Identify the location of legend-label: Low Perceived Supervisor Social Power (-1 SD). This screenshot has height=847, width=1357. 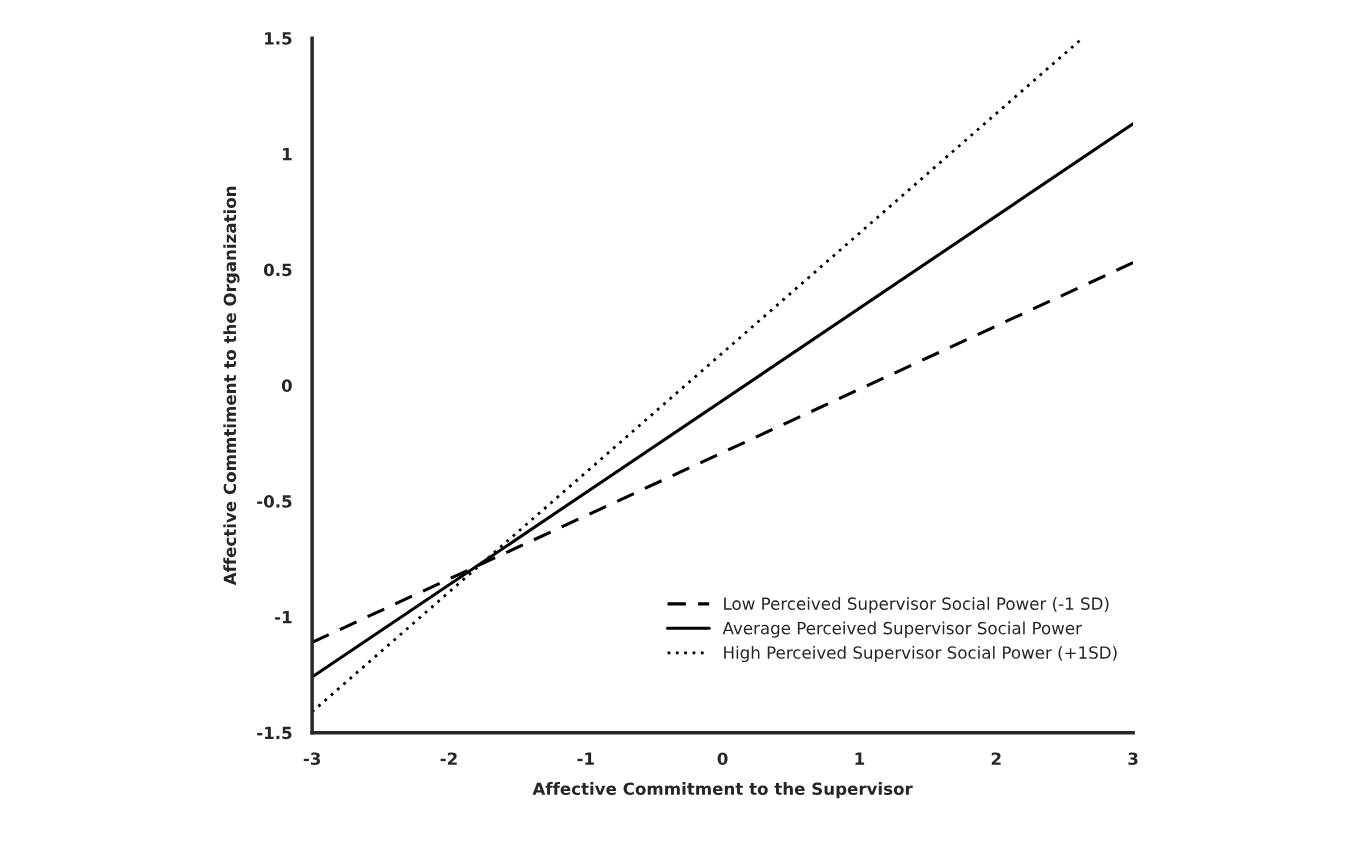
(916, 605).